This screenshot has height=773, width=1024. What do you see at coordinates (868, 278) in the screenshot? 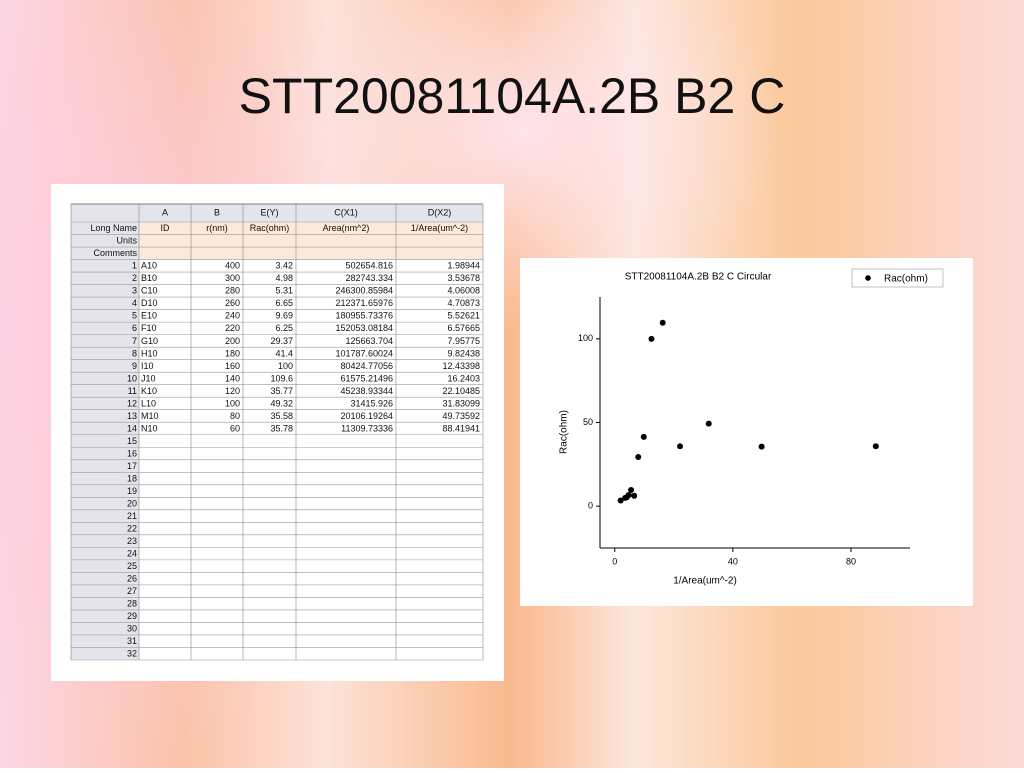
I see `legend-marker` at bounding box center [868, 278].